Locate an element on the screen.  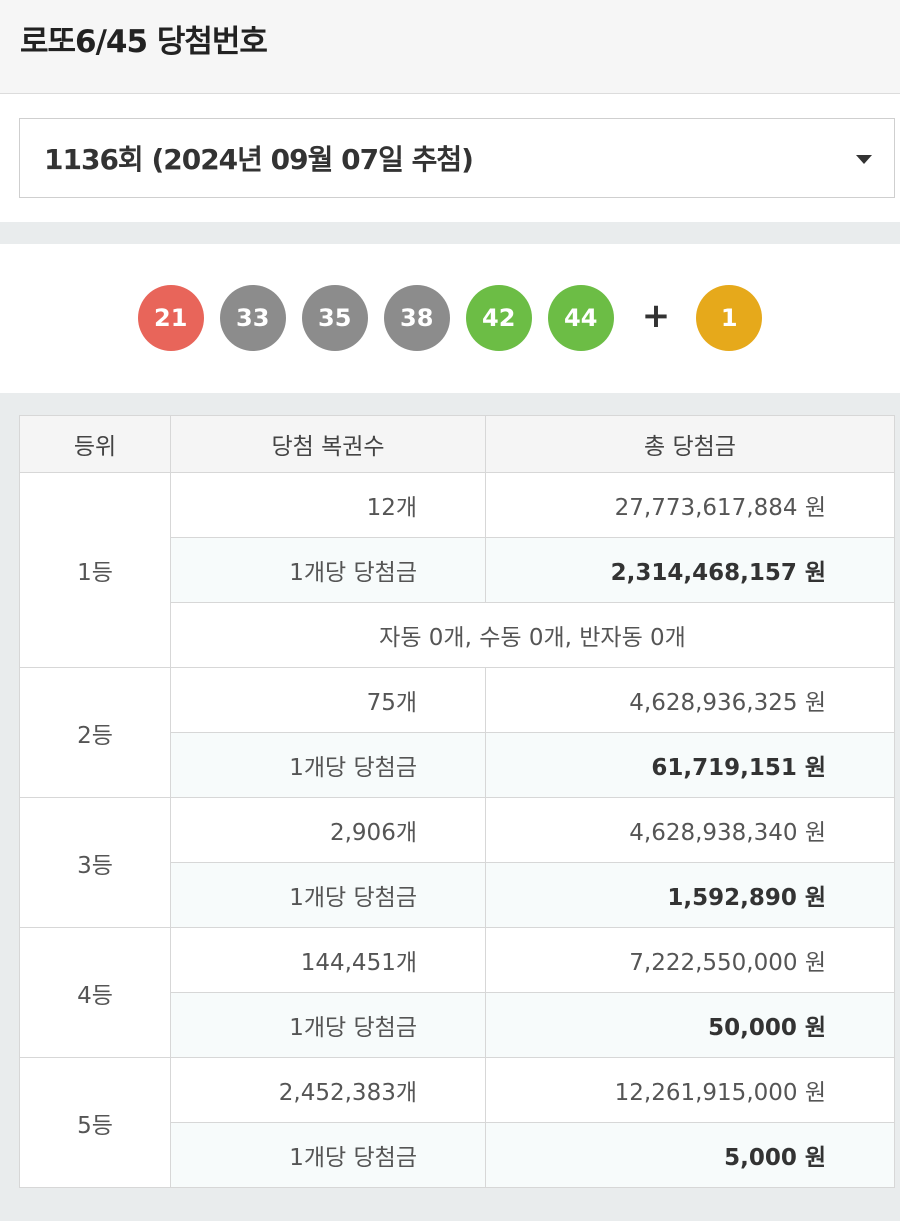
rank-cell: 3등 is located at coordinates (95, 862).